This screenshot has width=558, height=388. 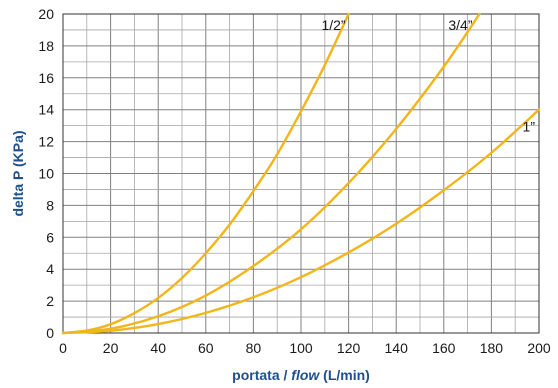 I want to click on y-tick-label: 18, so click(x=46, y=46).